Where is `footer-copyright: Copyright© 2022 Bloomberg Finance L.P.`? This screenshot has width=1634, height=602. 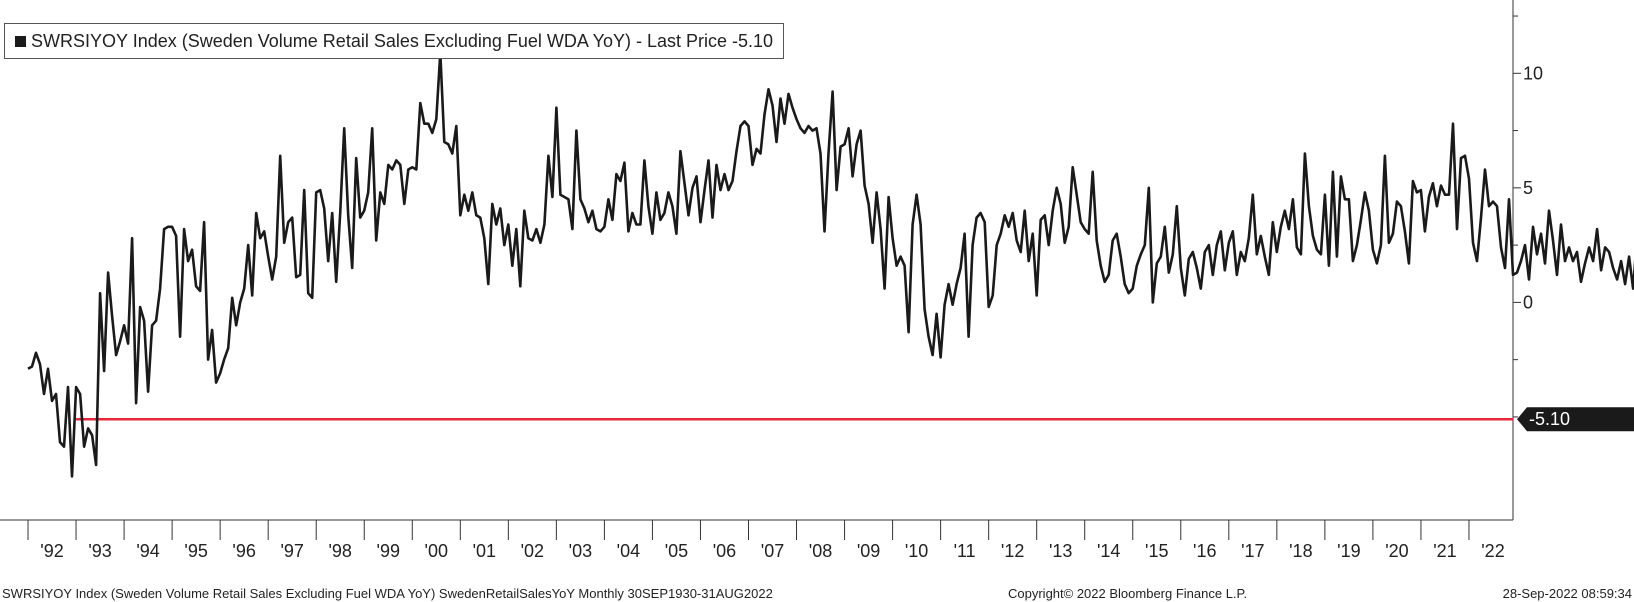 footer-copyright: Copyright© 2022 Bloomberg Finance L.P. is located at coordinates (1128, 593).